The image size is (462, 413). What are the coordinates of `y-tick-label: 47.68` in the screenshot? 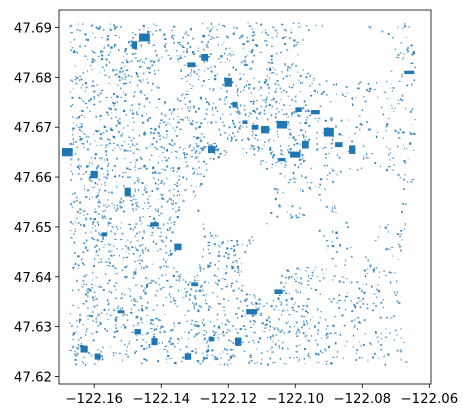 It's located at (33, 78).